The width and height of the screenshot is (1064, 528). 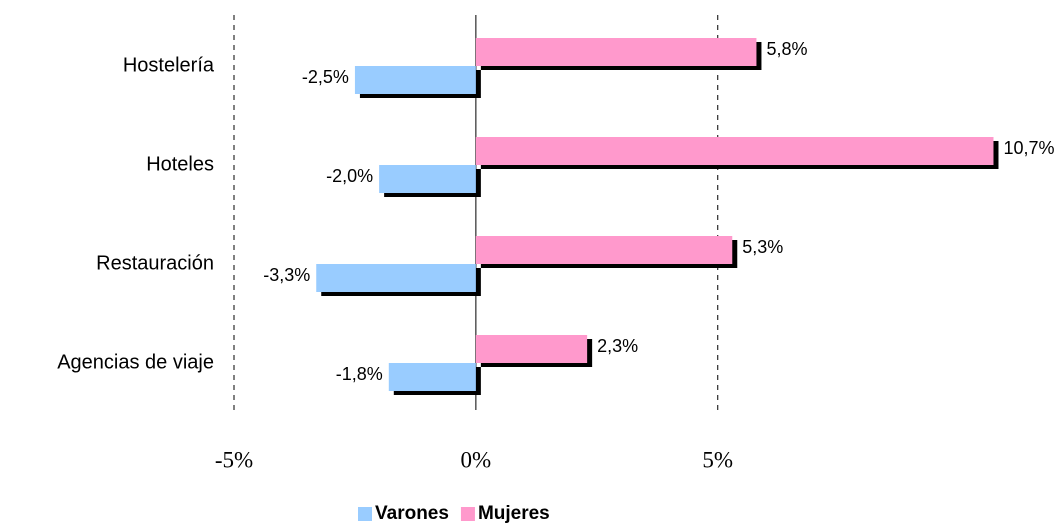 What do you see at coordinates (286, 275) in the screenshot?
I see `value-label: -3,3%` at bounding box center [286, 275].